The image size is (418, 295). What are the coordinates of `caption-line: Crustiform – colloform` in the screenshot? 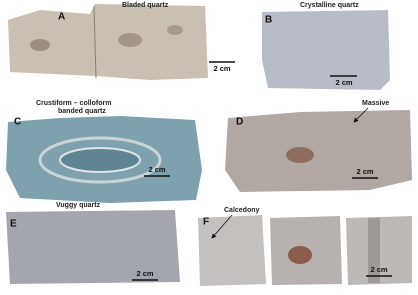 It's located at (73, 103).